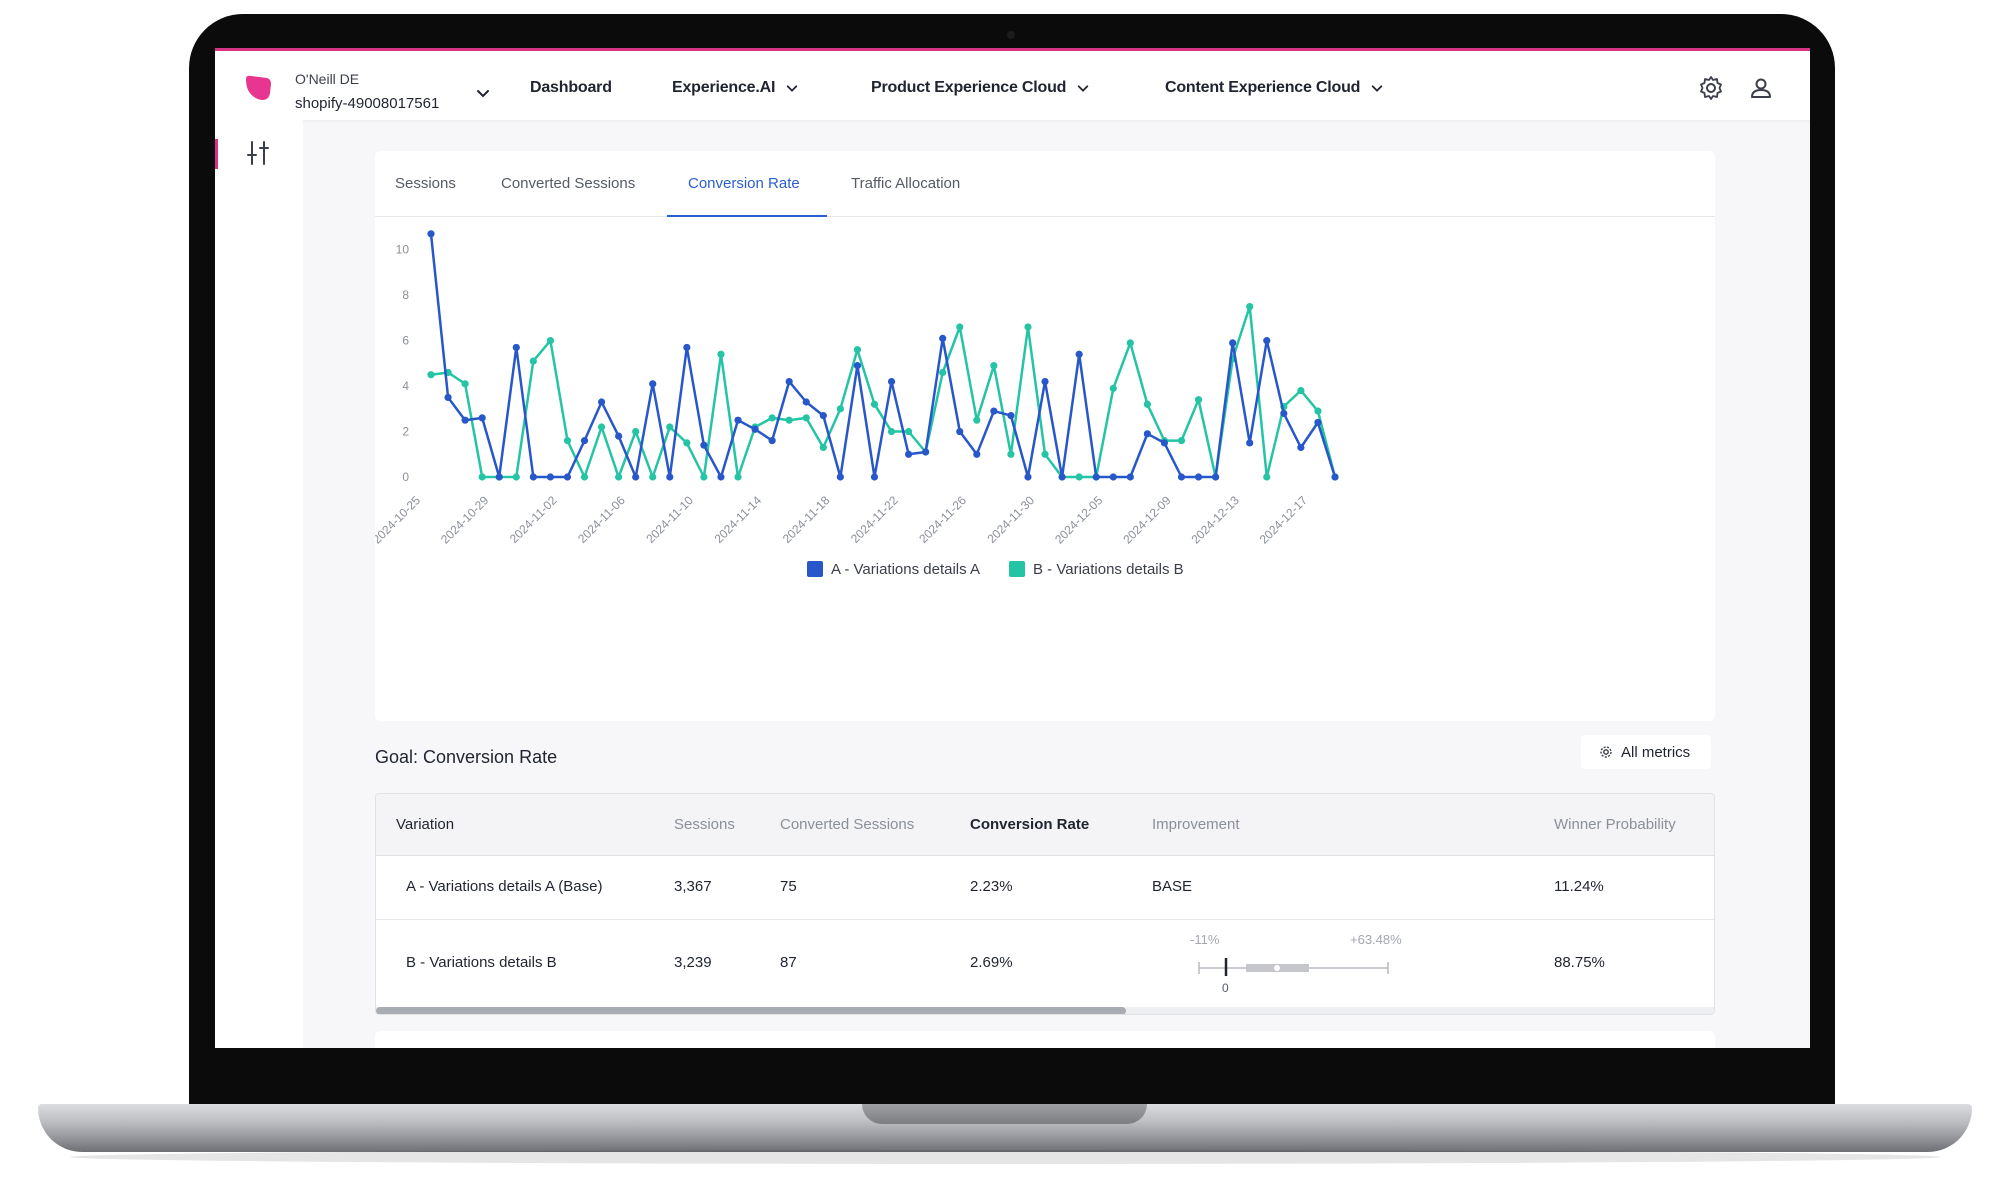  I want to click on column-header-sessions: Sessions, so click(704, 824).